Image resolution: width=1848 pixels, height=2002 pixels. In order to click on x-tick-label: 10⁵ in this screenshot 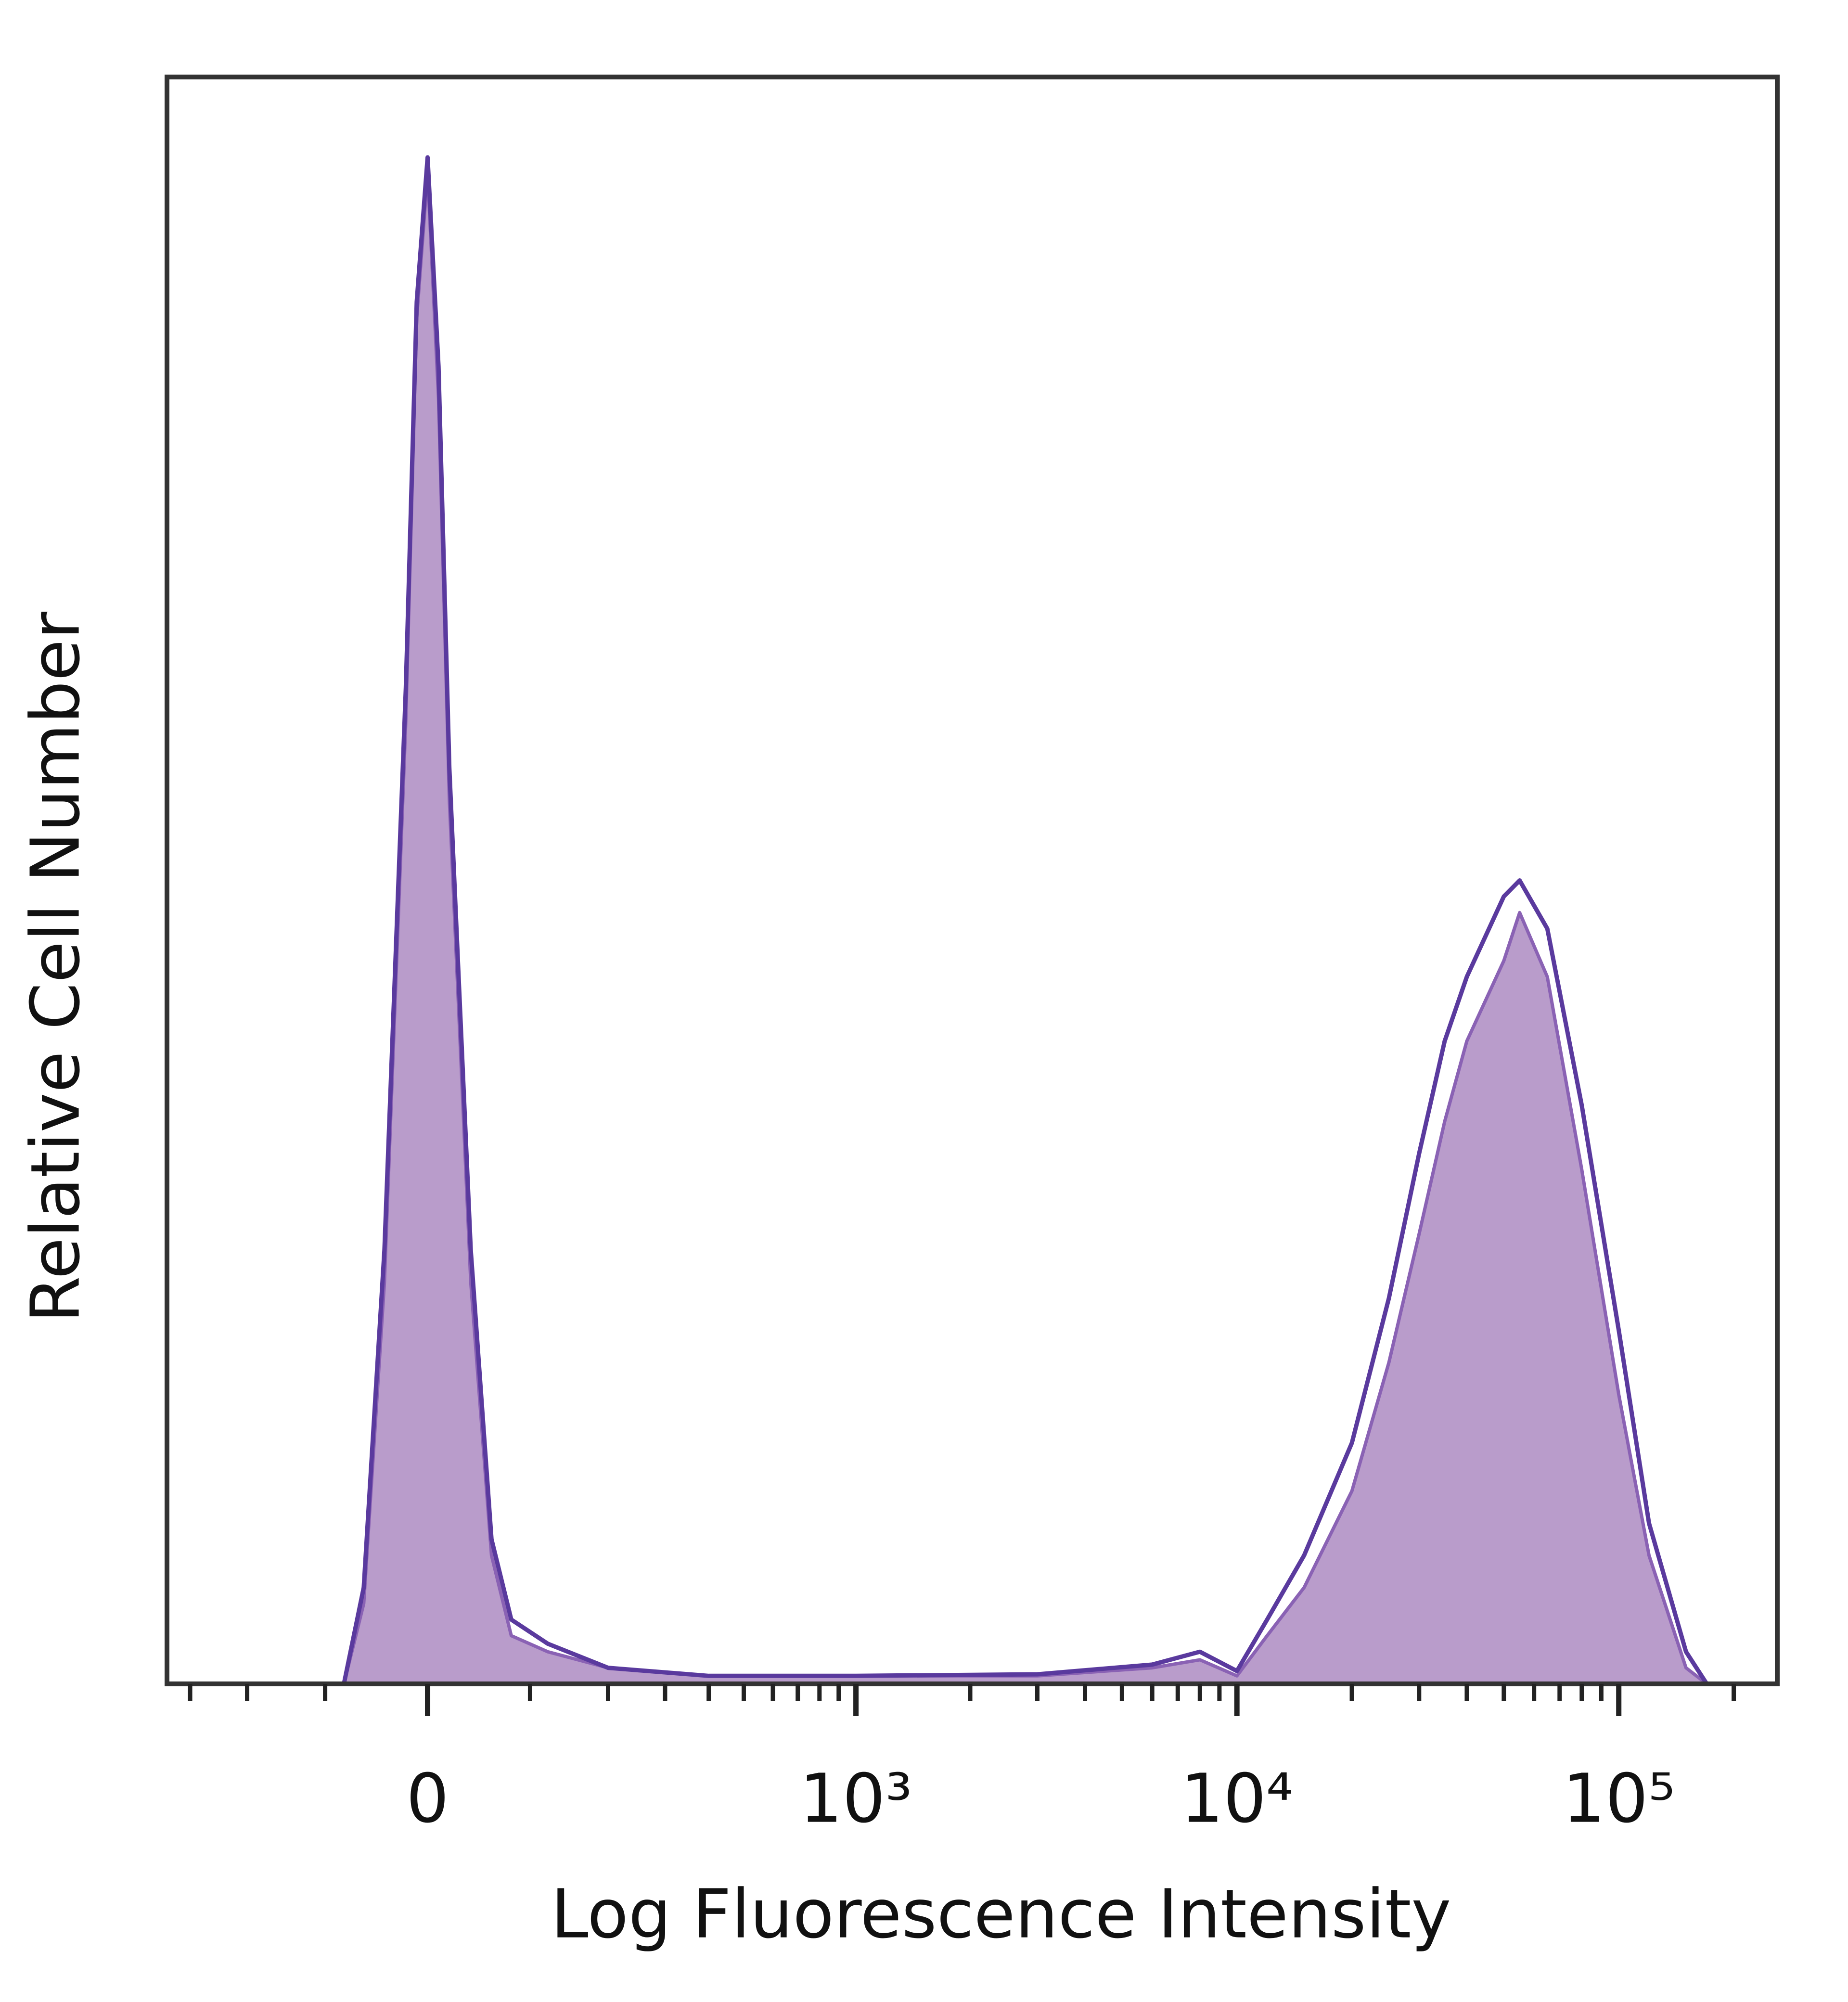, I will do `click(1619, 1799)`.